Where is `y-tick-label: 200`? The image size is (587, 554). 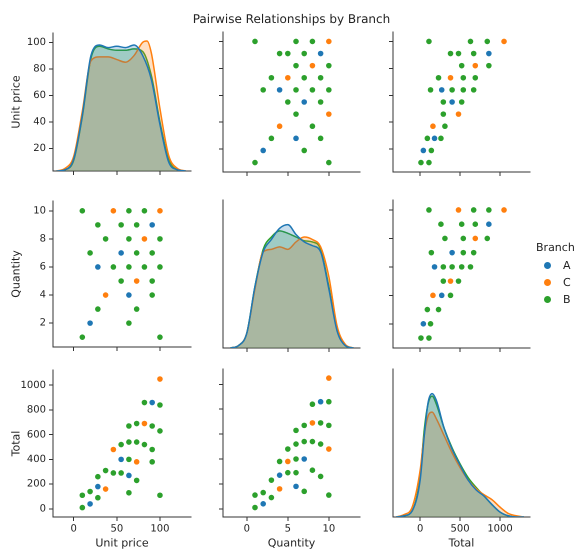 y-tick-label: 200 is located at coordinates (36, 484).